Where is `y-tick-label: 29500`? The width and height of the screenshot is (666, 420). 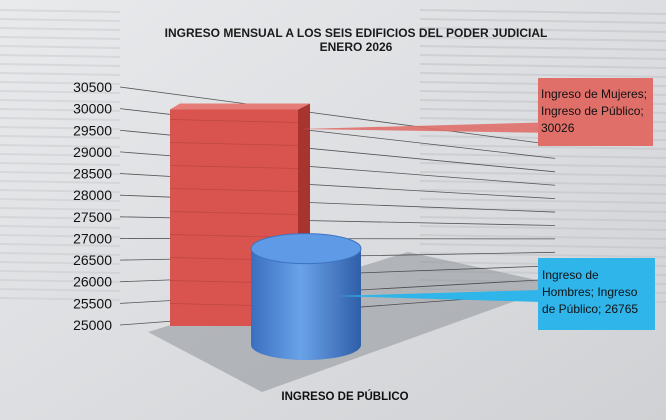
y-tick-label: 29500 is located at coordinates (92, 130).